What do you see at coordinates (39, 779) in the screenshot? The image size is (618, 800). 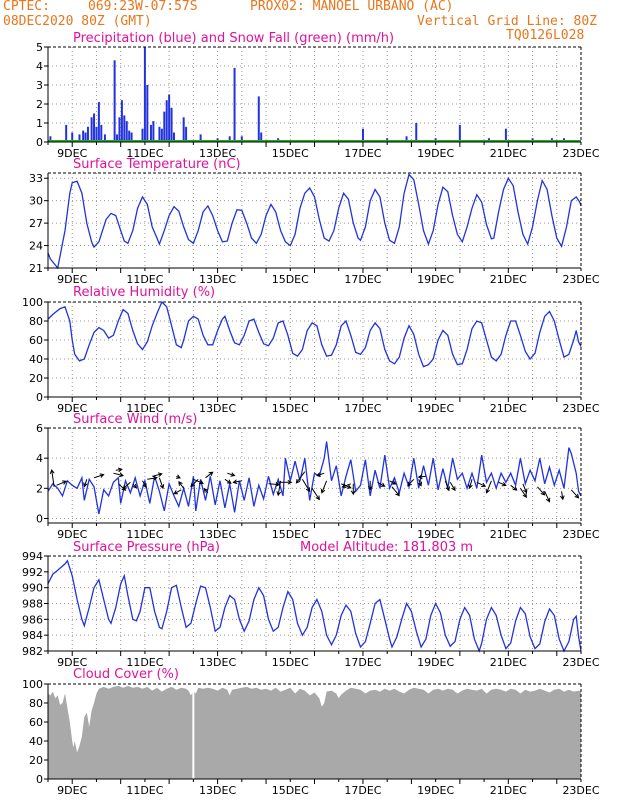 I see `cloud-ytick-label: 0` at bounding box center [39, 779].